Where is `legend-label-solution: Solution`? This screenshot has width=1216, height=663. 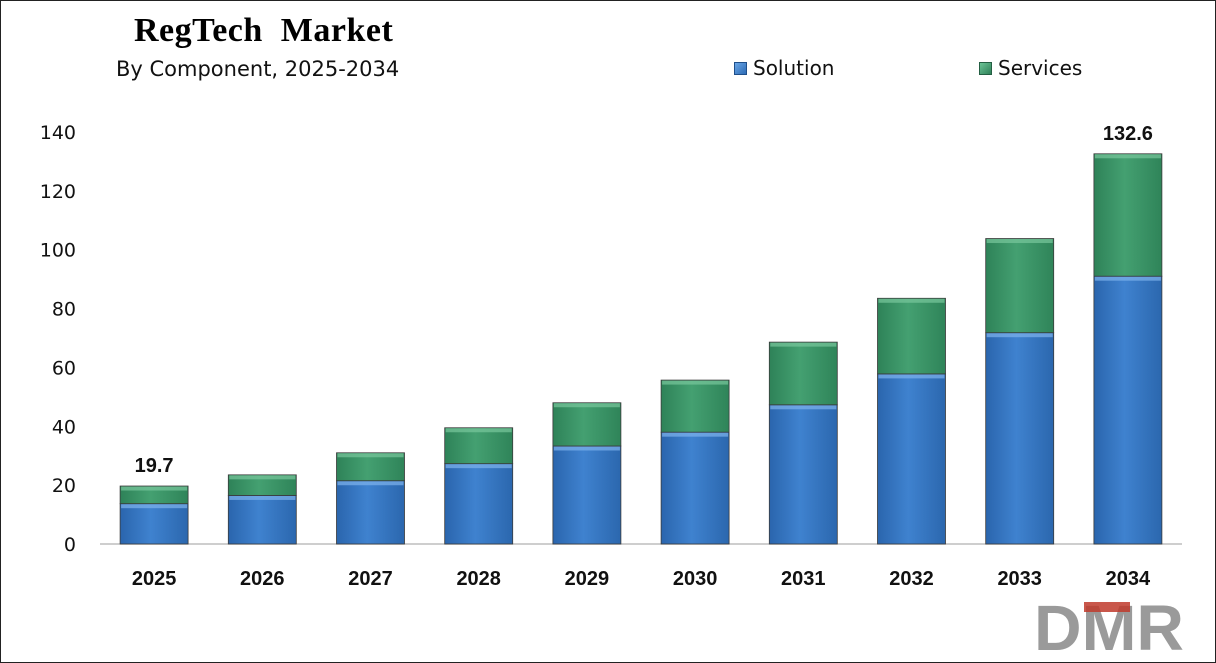
legend-label-solution: Solution is located at coordinates (794, 68).